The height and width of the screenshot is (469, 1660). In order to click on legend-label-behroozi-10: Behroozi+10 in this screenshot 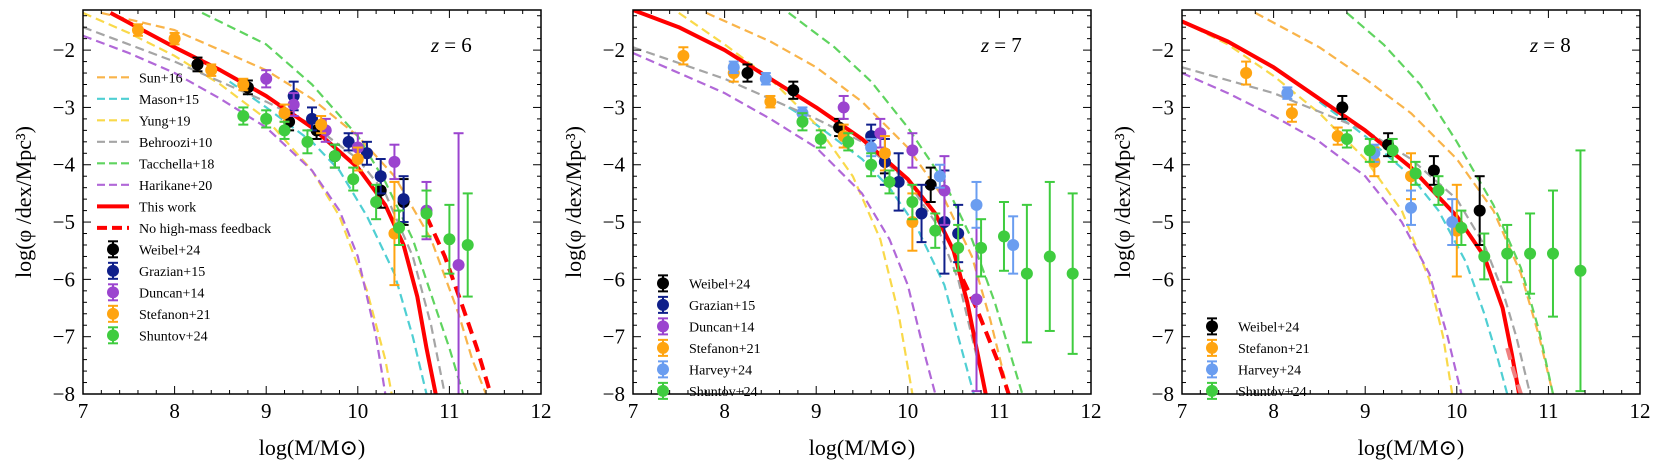, I will do `click(175, 143)`.